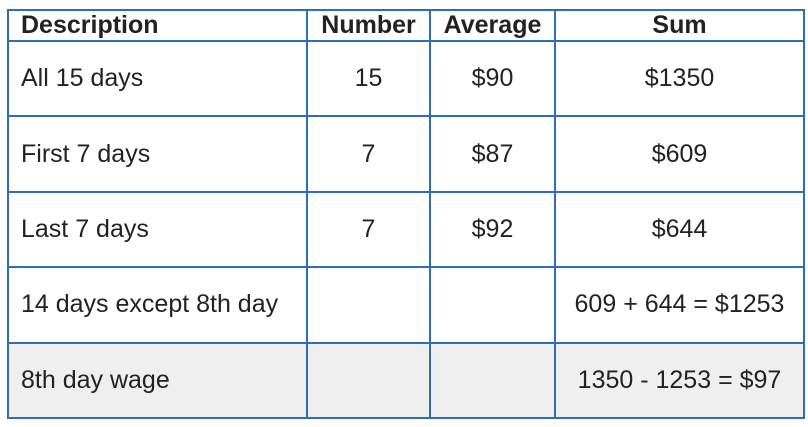 This screenshot has height=427, width=808. Describe the element at coordinates (368, 78) in the screenshot. I see `table-cell: 15` at that location.